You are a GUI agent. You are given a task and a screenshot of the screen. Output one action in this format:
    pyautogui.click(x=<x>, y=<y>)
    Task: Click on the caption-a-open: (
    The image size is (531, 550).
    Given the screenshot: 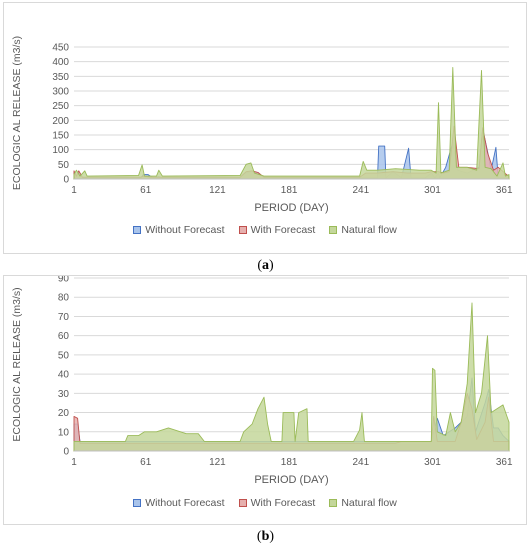 What is the action you would take?
    pyautogui.click(x=259, y=265)
    